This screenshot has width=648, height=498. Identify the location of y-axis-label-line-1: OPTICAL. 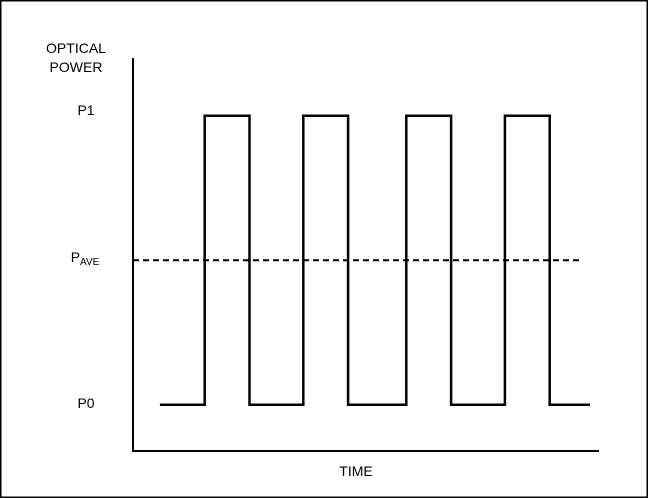
(76, 48).